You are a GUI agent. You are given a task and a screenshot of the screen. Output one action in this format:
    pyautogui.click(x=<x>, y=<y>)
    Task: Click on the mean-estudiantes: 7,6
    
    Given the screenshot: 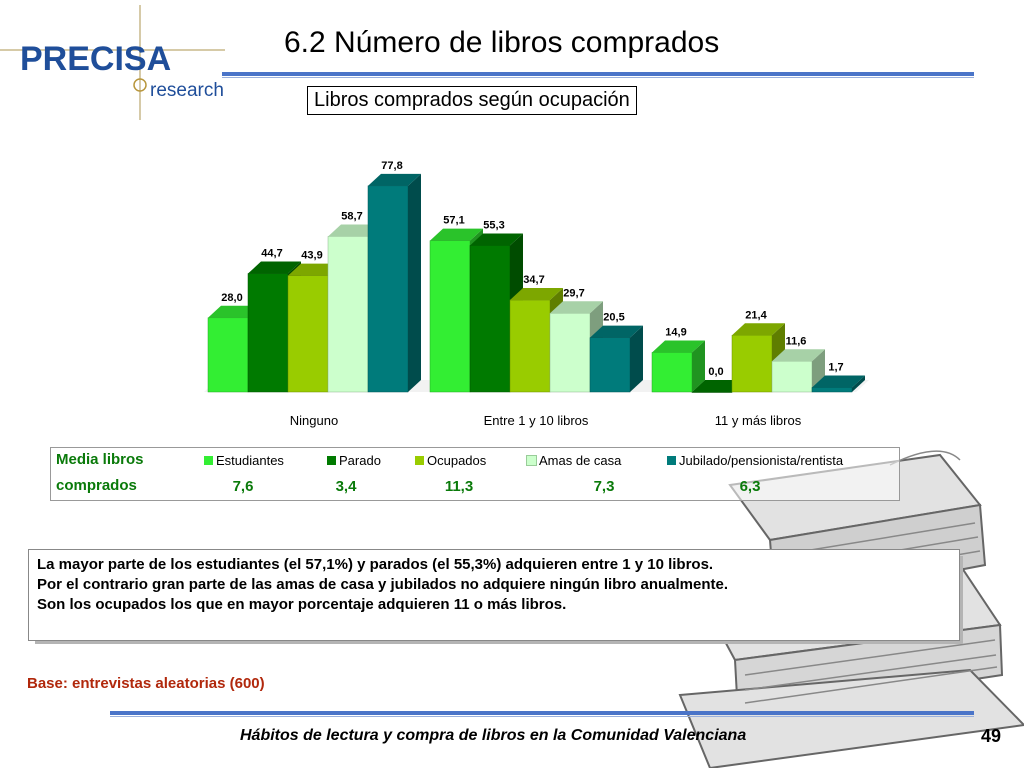 What is the action you would take?
    pyautogui.click(x=243, y=486)
    